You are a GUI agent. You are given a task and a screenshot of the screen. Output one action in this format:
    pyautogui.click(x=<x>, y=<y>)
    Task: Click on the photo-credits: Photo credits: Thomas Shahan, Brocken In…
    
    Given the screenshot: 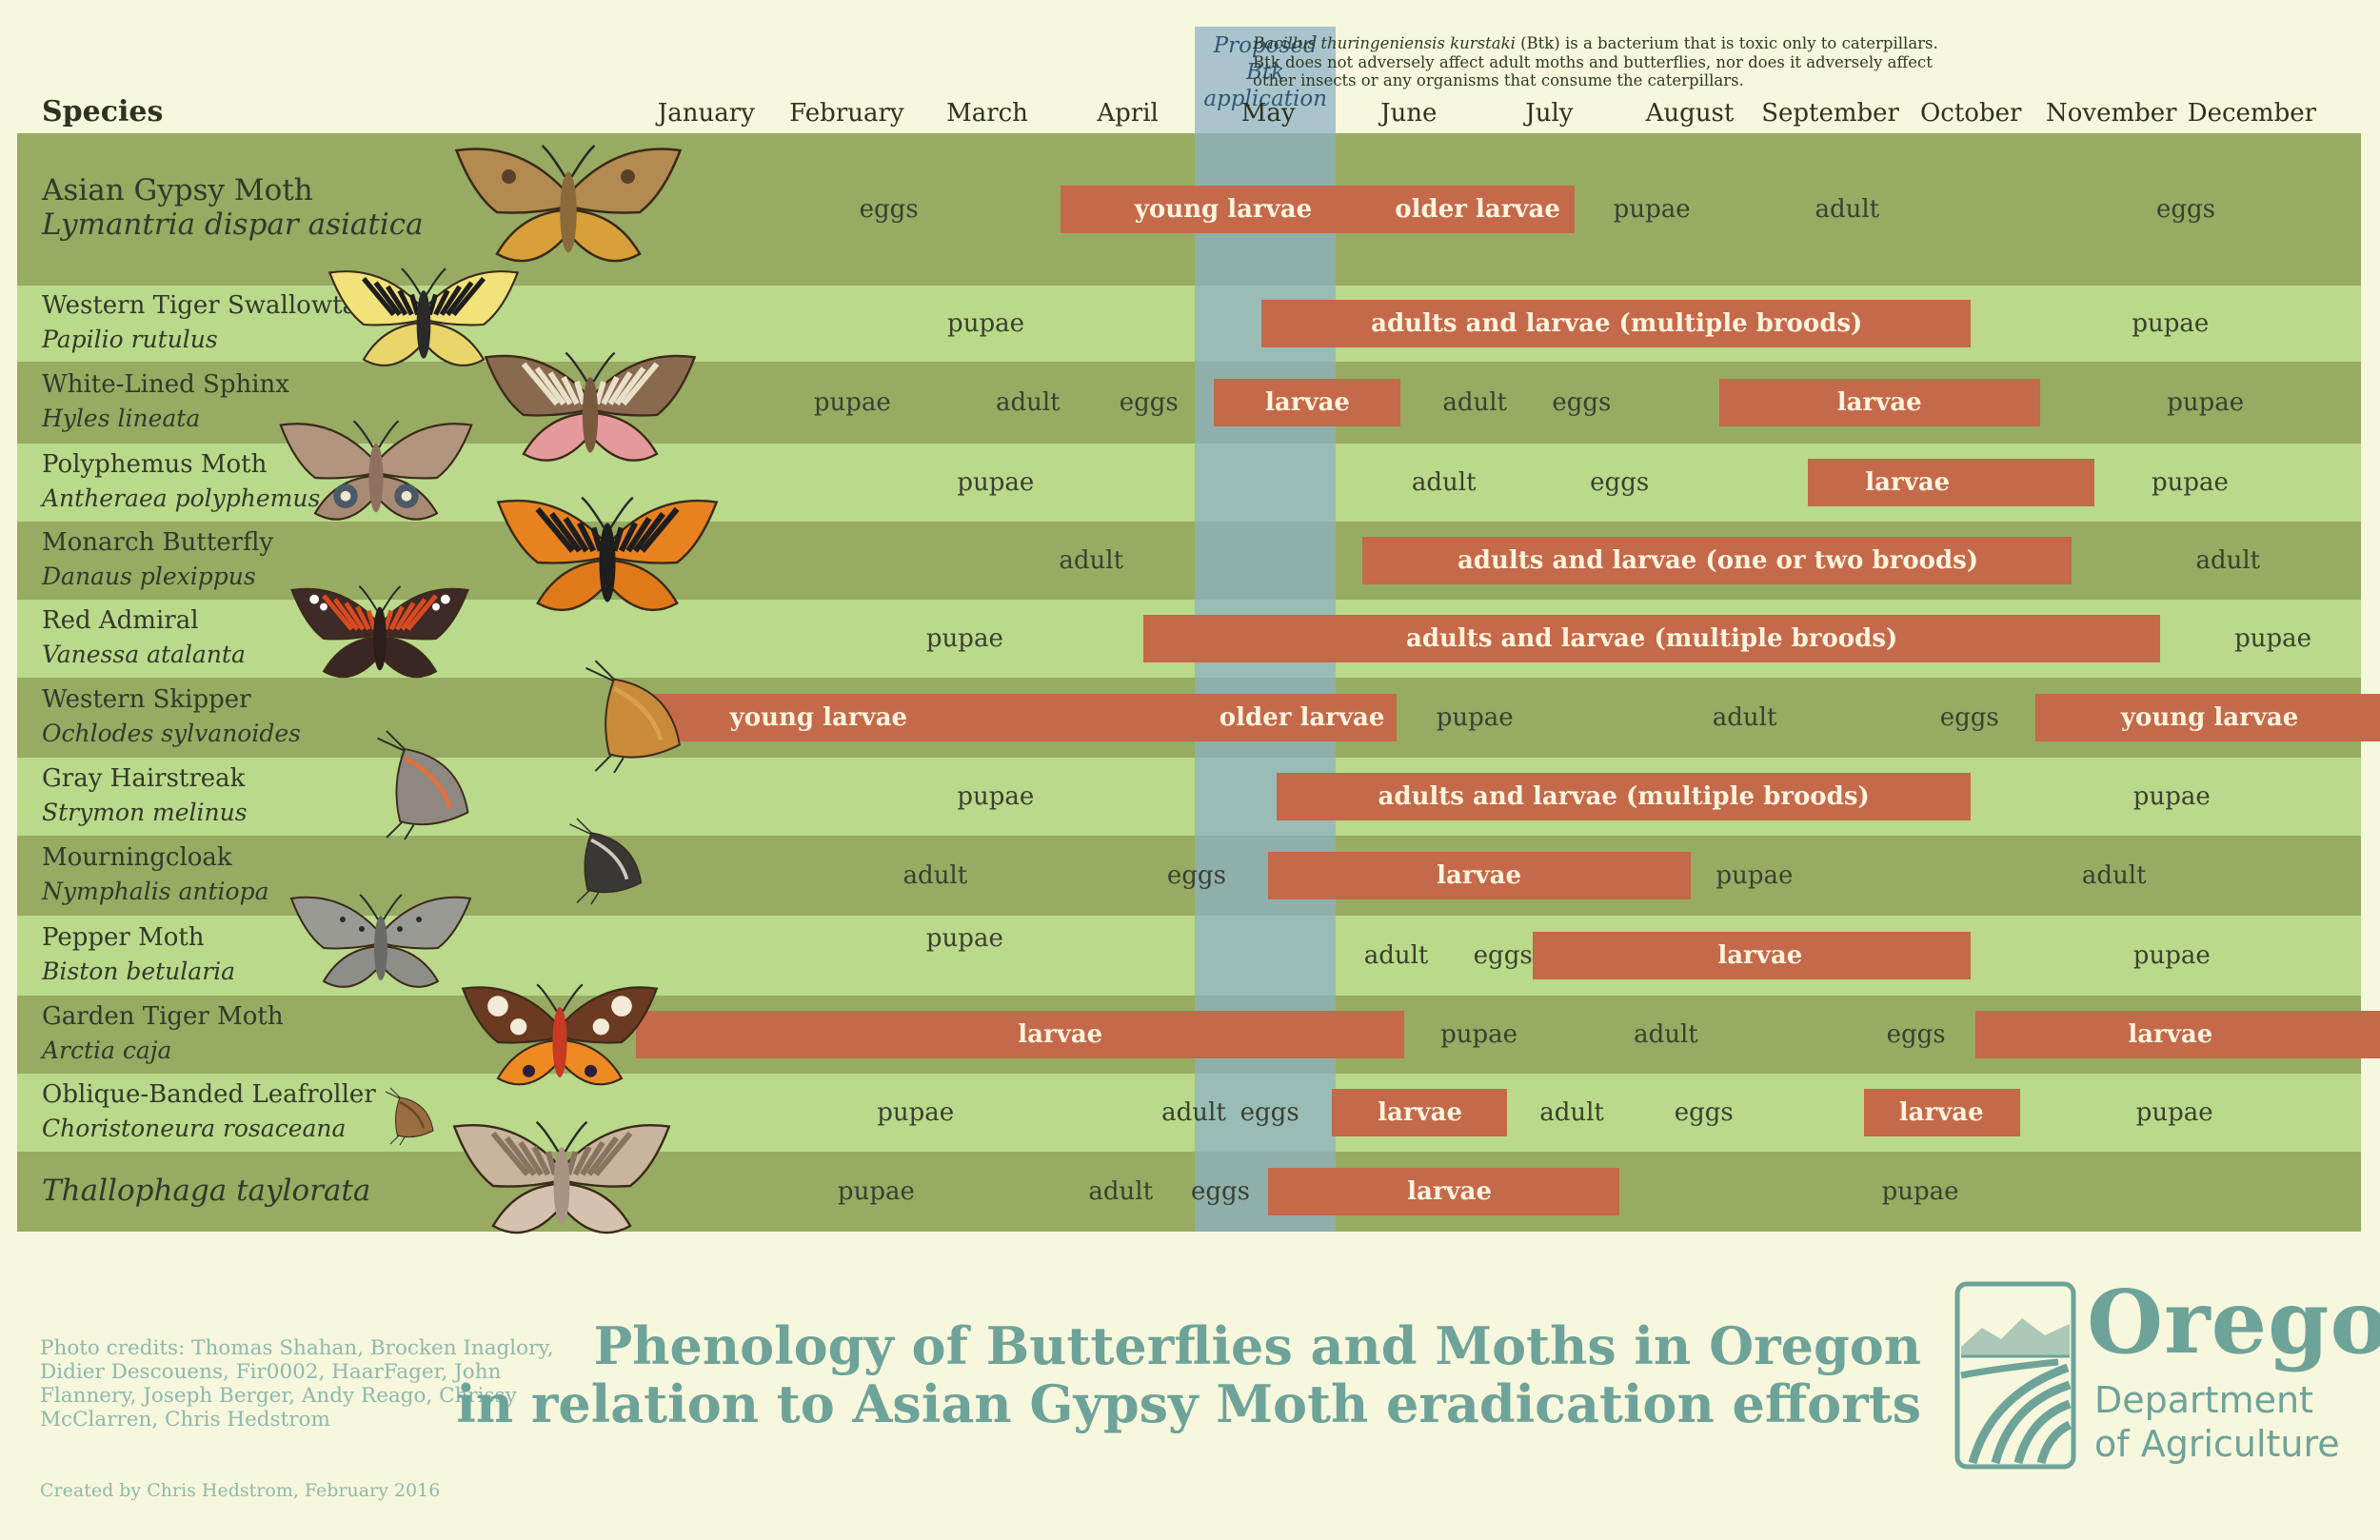 What is the action you would take?
    pyautogui.click(x=297, y=1383)
    